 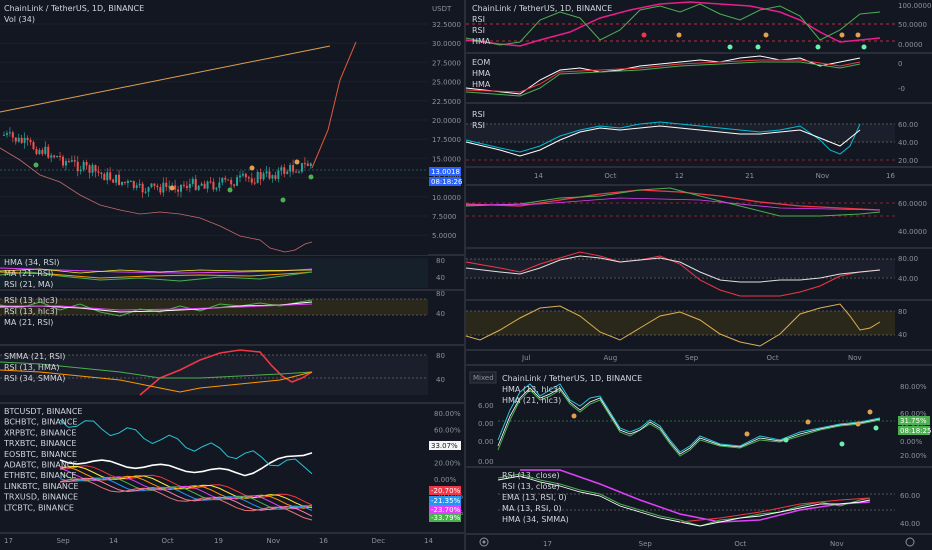 I want to click on trend-line, so click(x=165, y=79).